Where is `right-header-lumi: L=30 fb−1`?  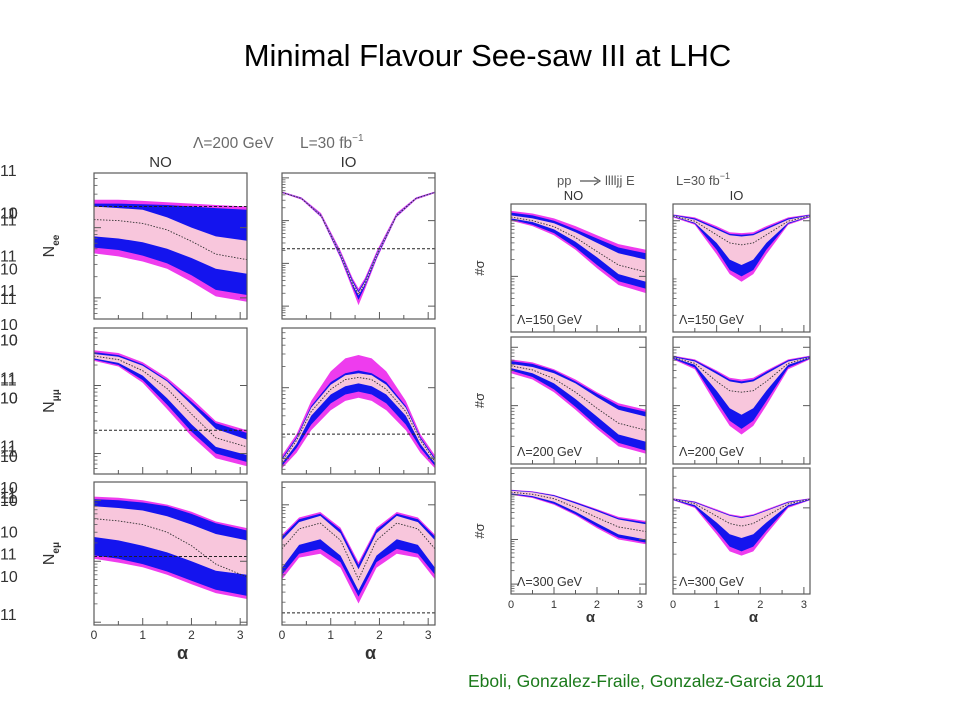
right-header-lumi: L=30 fb−1 is located at coordinates (703, 179).